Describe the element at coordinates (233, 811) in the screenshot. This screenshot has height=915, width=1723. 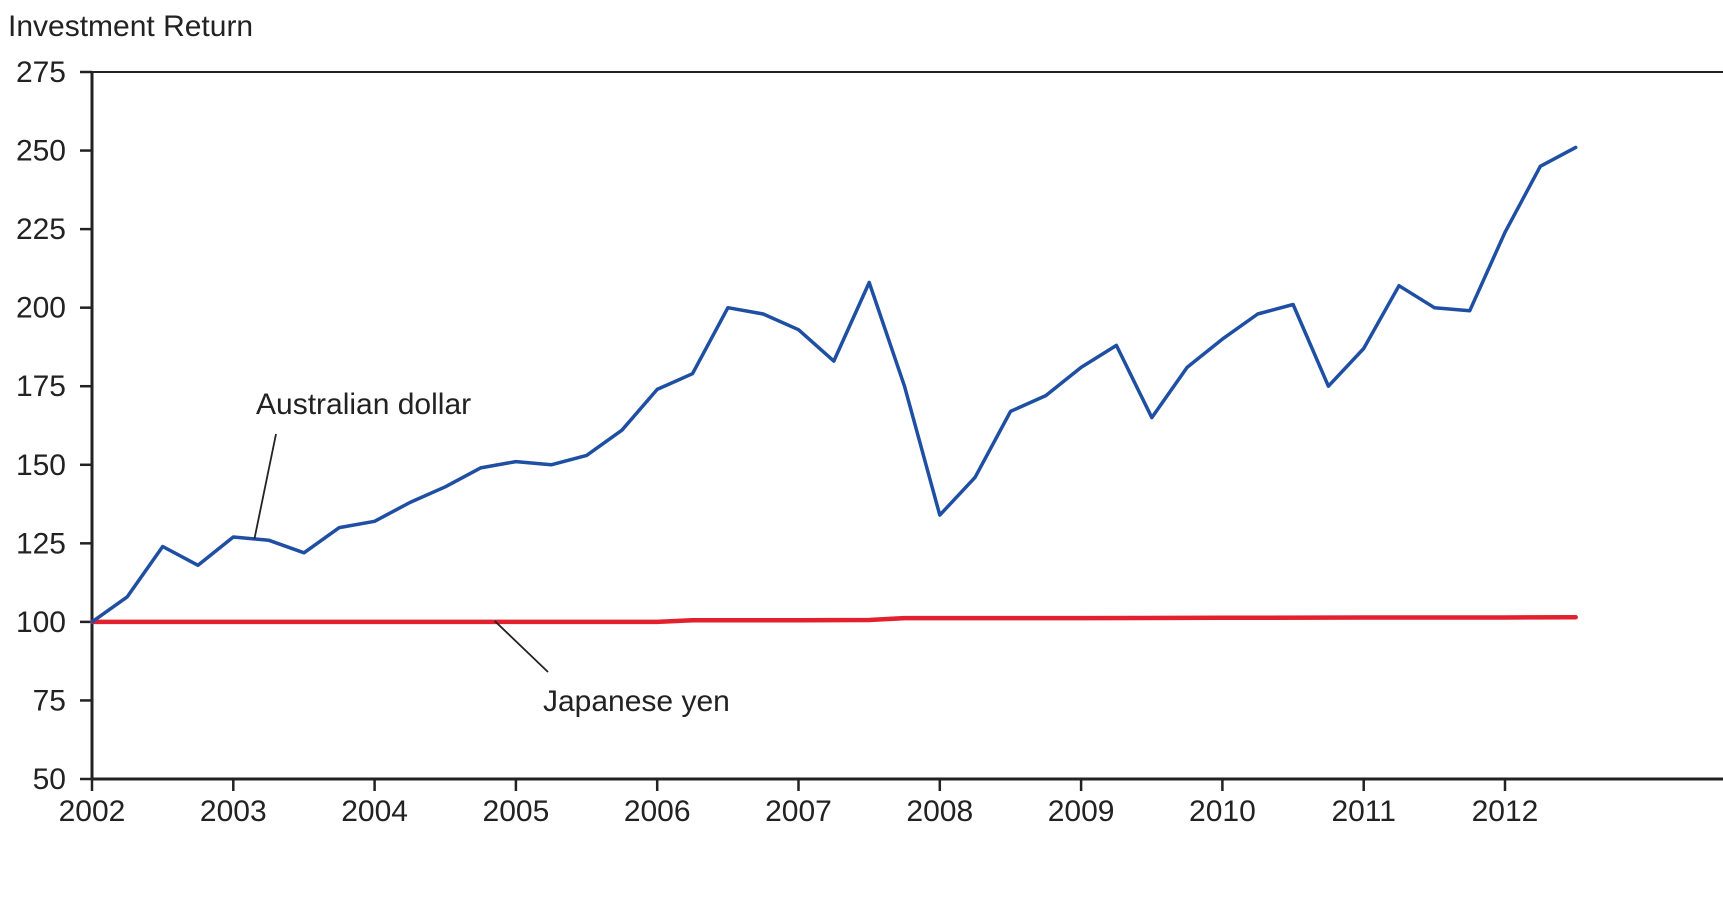
I see `x-tick-label: 2003` at that location.